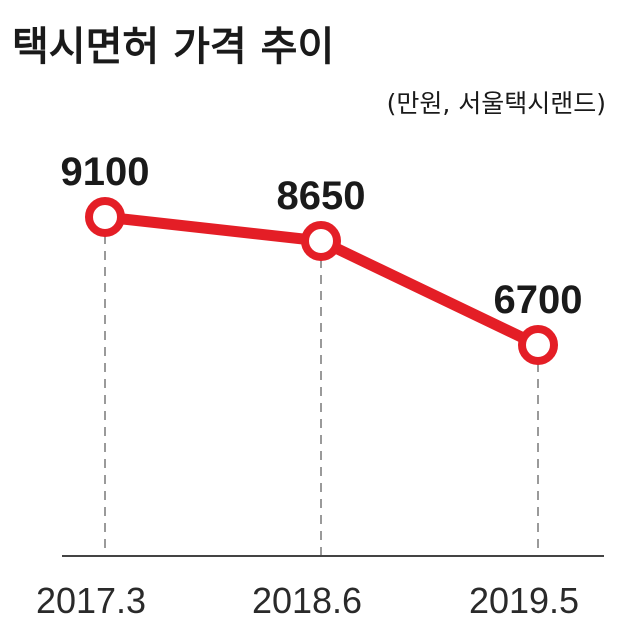 The width and height of the screenshot is (620, 638). What do you see at coordinates (538, 300) in the screenshot?
I see `value-label: 6700` at bounding box center [538, 300].